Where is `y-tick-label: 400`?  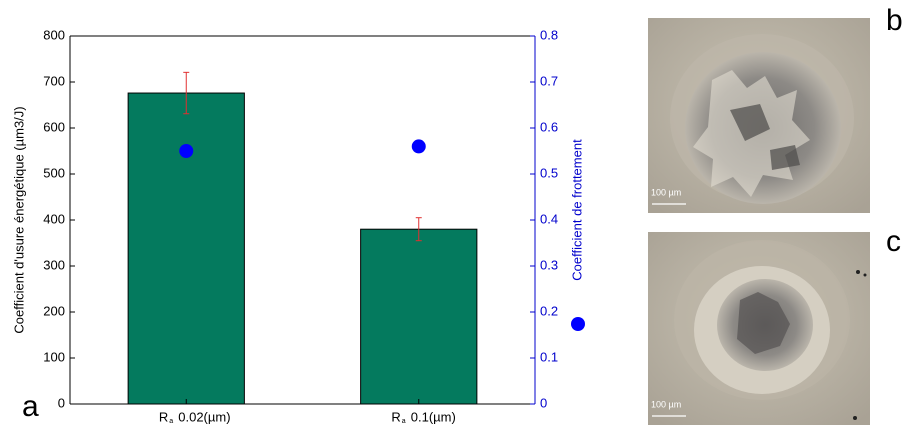
y-tick-label: 400 is located at coordinates (54, 218).